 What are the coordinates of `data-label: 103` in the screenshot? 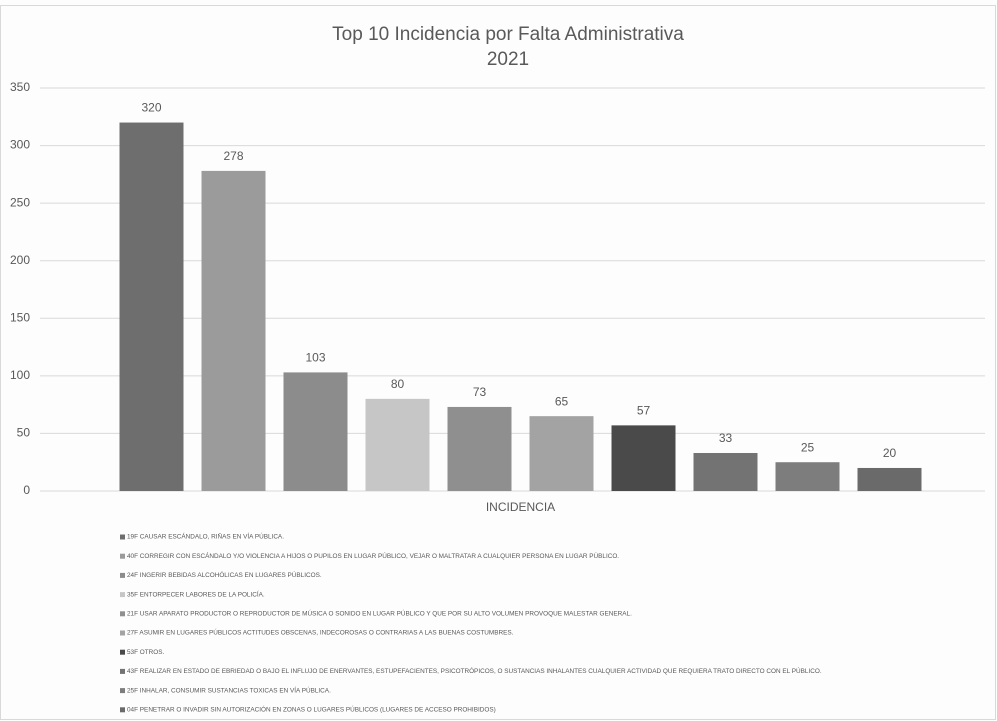 It's located at (315, 358).